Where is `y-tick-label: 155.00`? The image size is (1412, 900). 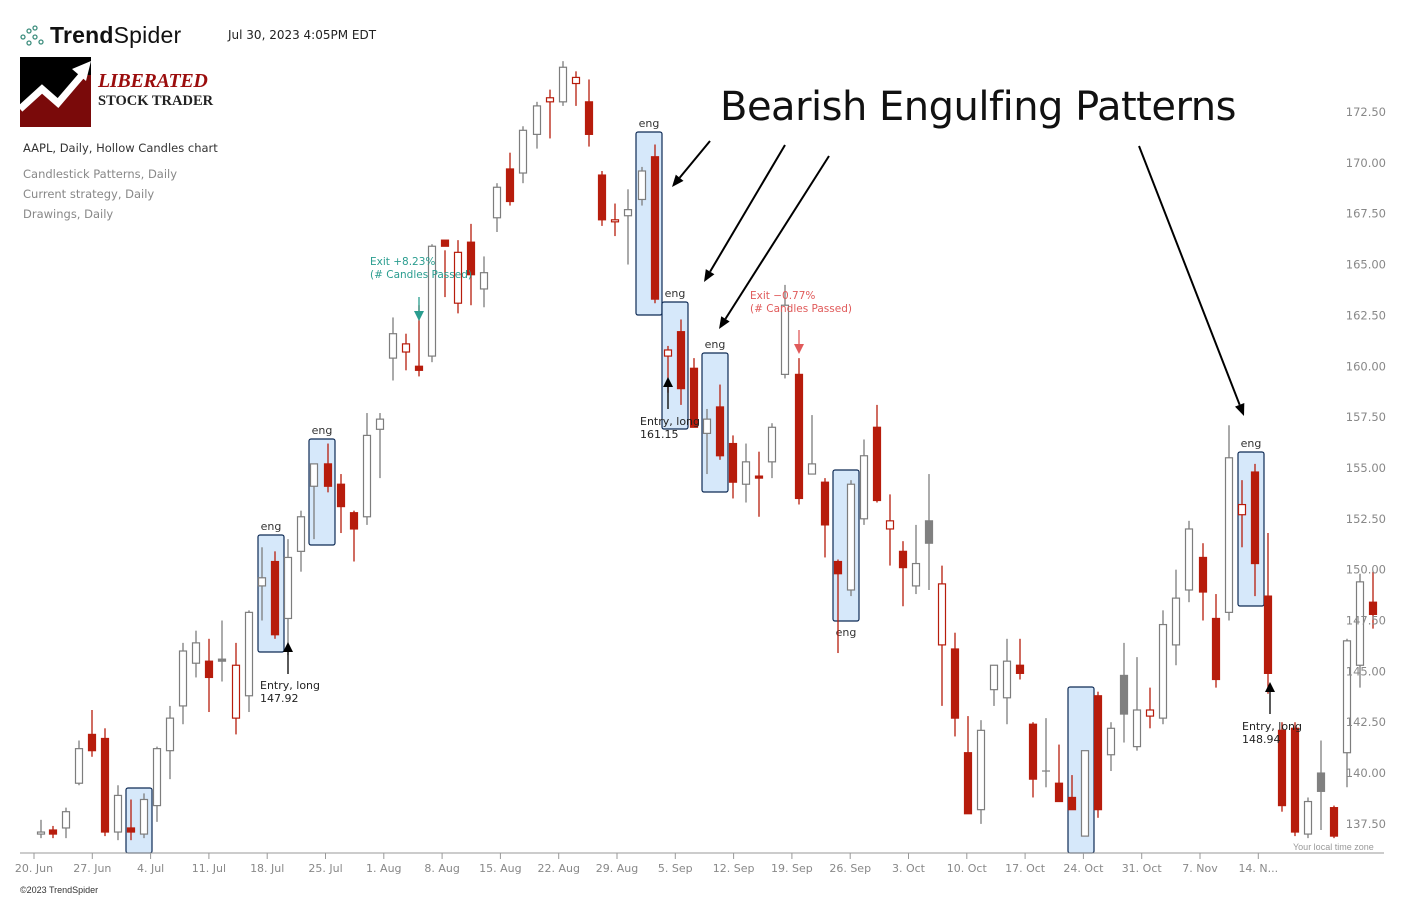
y-tick-label: 155.00 is located at coordinates (1366, 468).